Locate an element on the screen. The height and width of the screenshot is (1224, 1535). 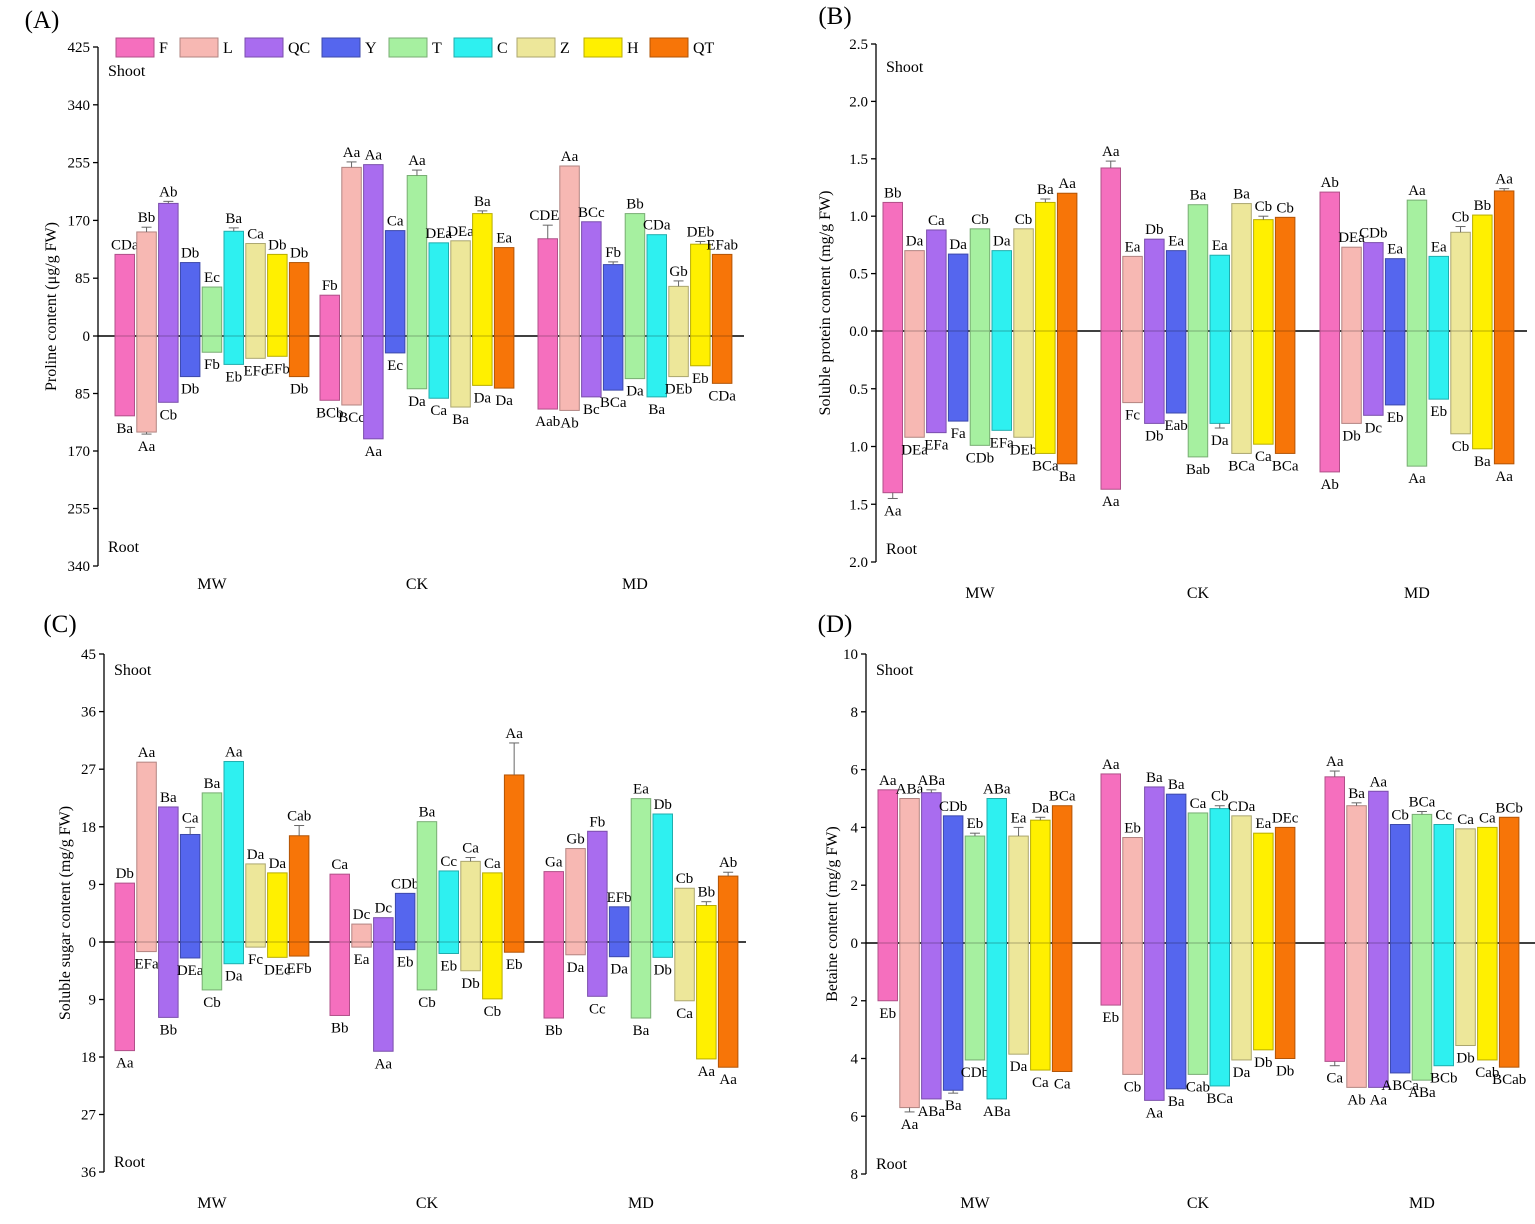
shoot-sig-label: Cb is located at coordinates (685, 879).